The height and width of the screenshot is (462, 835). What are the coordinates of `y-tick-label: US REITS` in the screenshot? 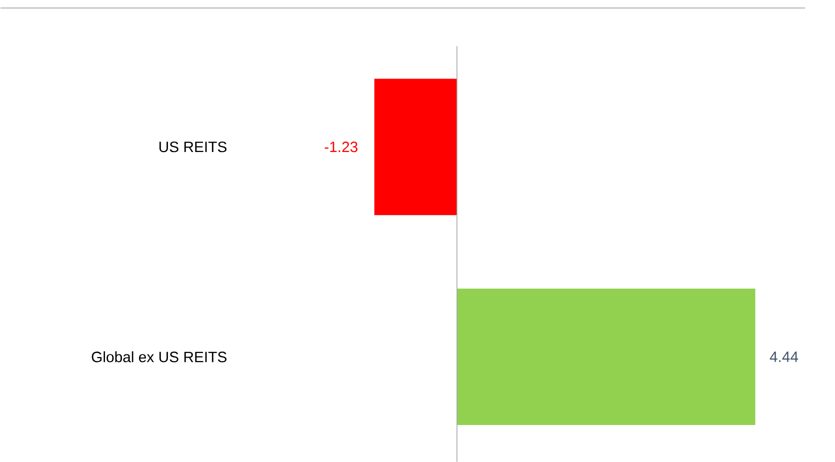 It's located at (192, 147).